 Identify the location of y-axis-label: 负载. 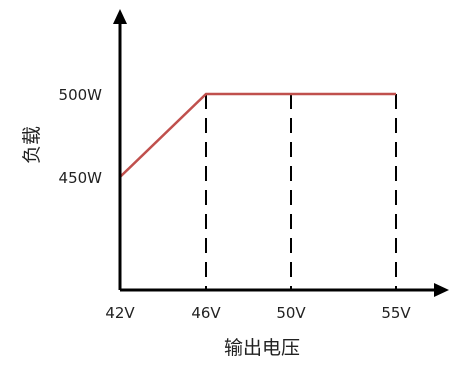
(32, 145).